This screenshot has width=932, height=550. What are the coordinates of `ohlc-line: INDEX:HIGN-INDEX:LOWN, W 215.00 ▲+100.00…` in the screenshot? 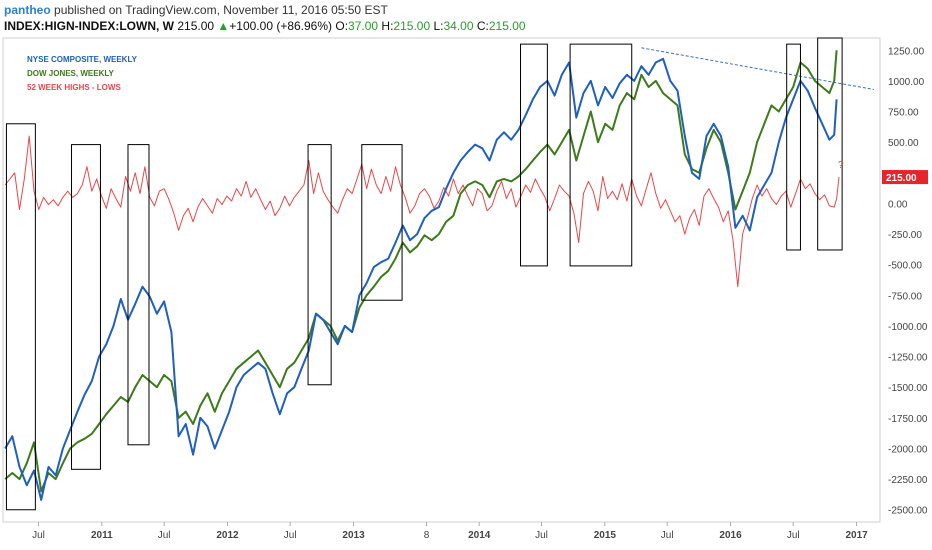 It's located at (454, 26).